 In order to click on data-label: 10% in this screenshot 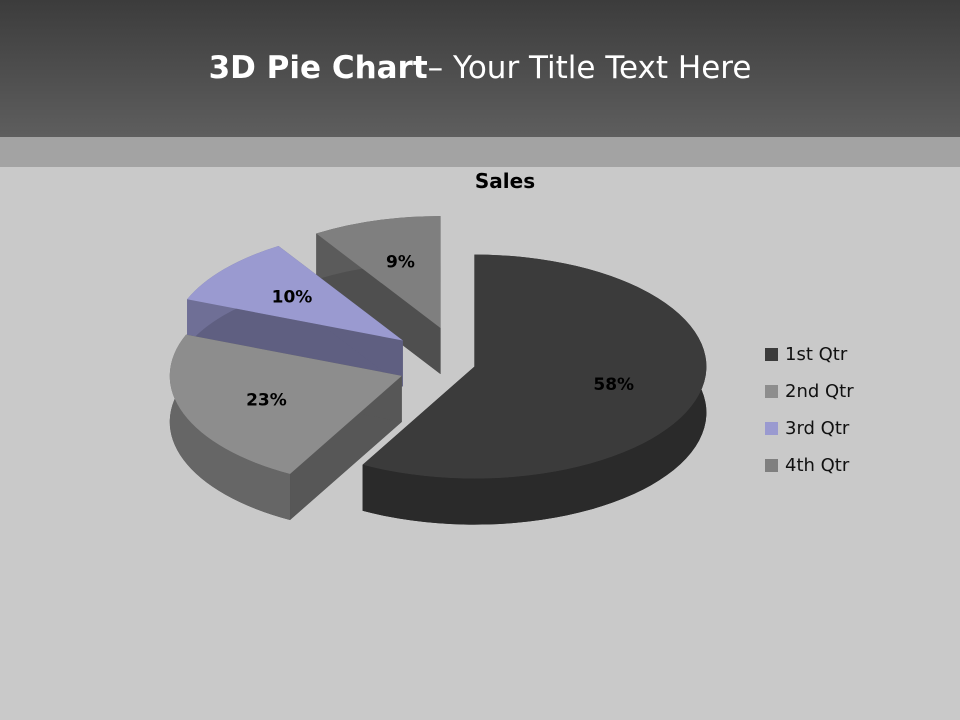, I will do `click(292, 297)`.